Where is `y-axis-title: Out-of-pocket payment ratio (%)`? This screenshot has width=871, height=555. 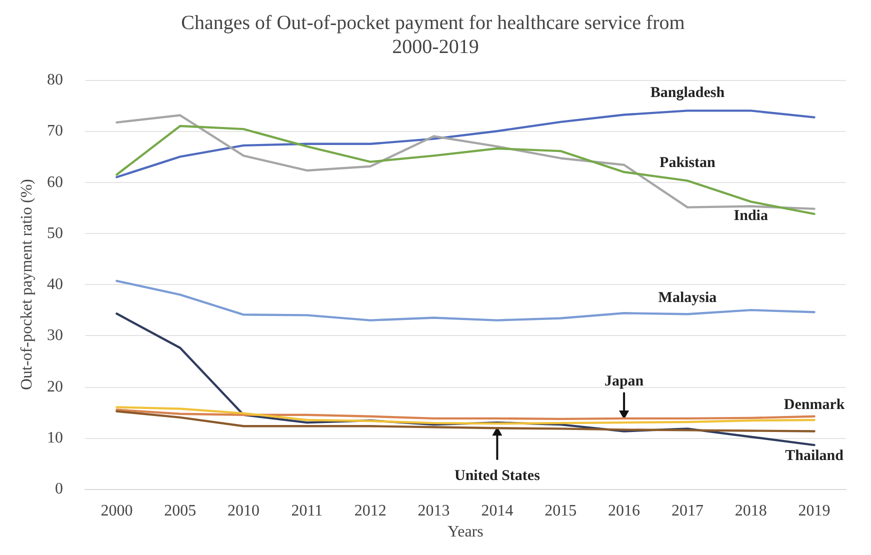
y-axis-title: Out-of-pocket payment ratio (%) is located at coordinates (27, 284).